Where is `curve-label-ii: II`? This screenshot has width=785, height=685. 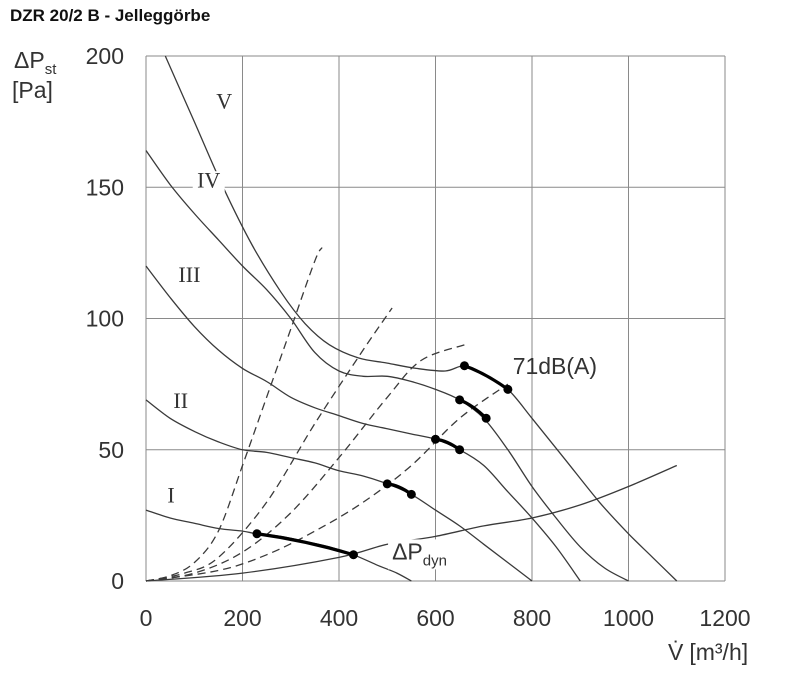
curve-label-ii: II is located at coordinates (180, 400).